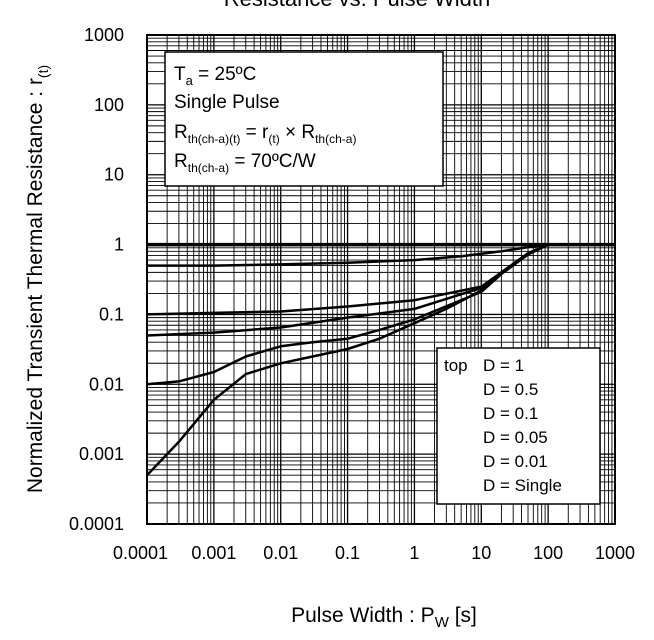 This screenshot has height=640, width=654. I want to click on condition-single-pulse: Single Pulse, so click(227, 102).